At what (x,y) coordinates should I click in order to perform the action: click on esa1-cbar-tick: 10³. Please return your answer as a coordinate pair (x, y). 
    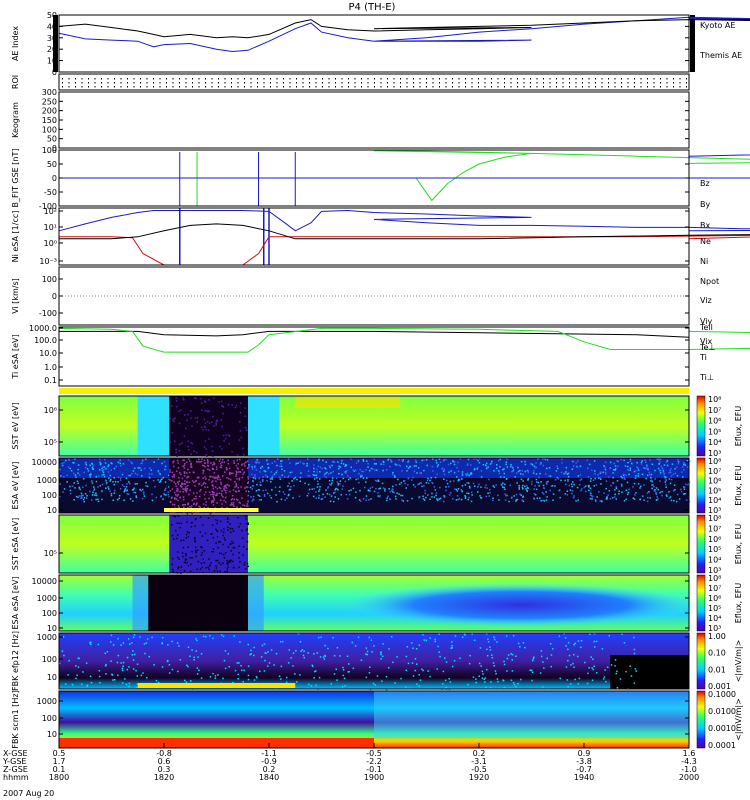
    Looking at the image, I should click on (714, 510).